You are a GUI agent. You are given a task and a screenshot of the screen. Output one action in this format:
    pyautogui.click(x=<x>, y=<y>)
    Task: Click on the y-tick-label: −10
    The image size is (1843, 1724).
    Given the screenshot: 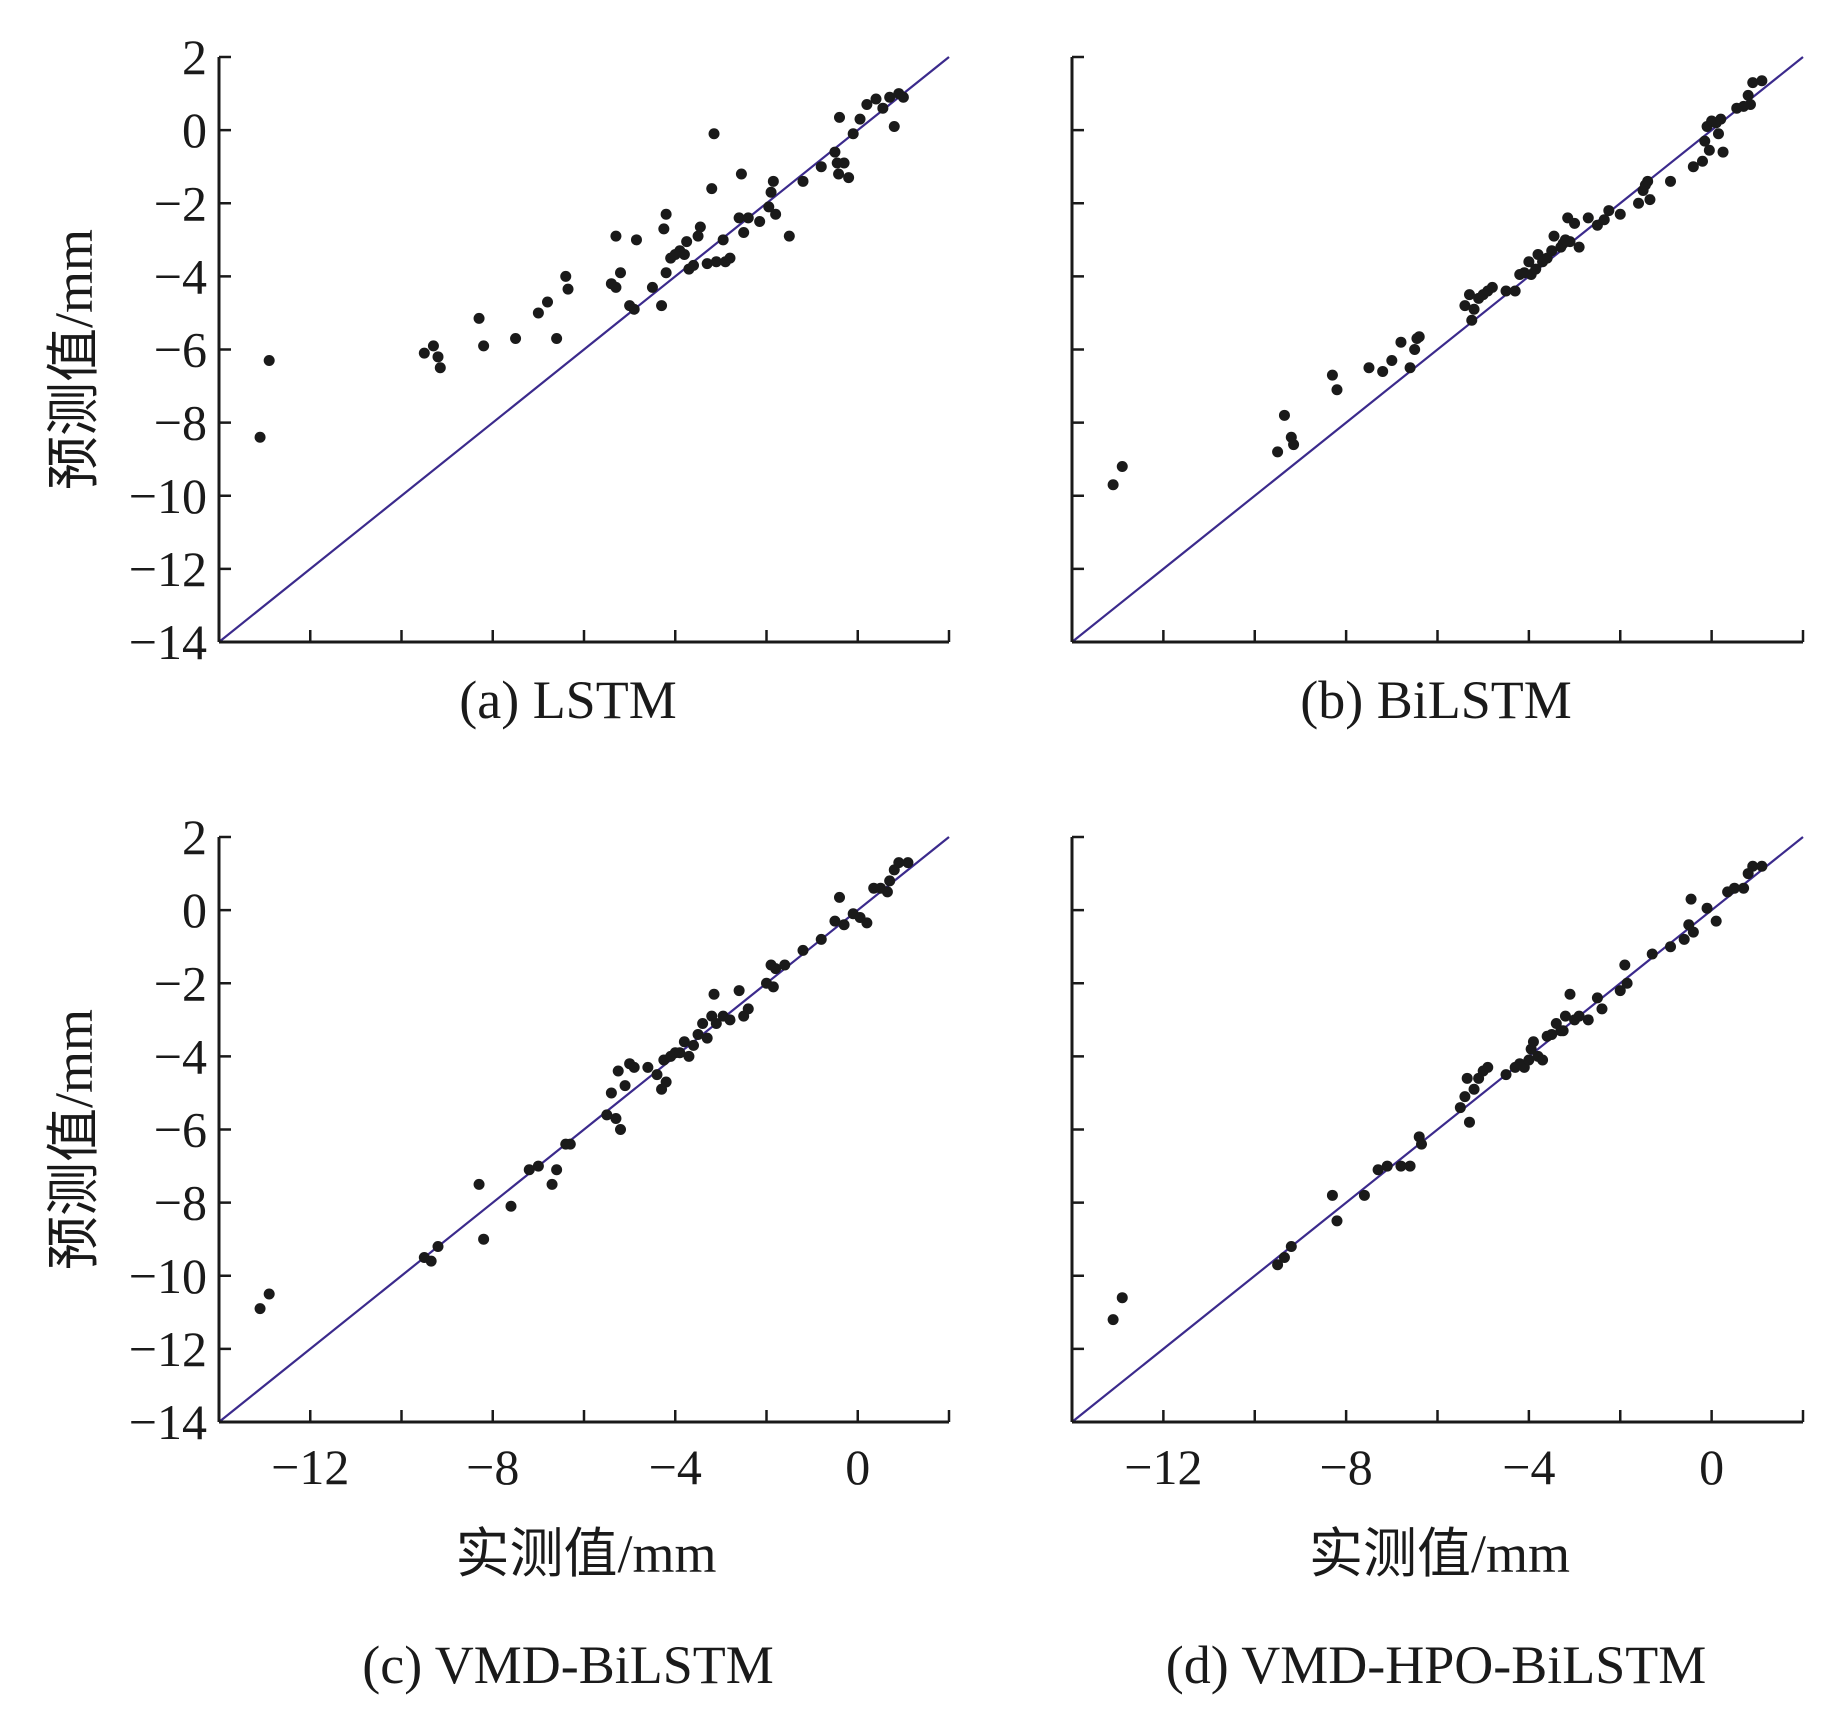 What is the action you would take?
    pyautogui.click(x=168, y=1276)
    